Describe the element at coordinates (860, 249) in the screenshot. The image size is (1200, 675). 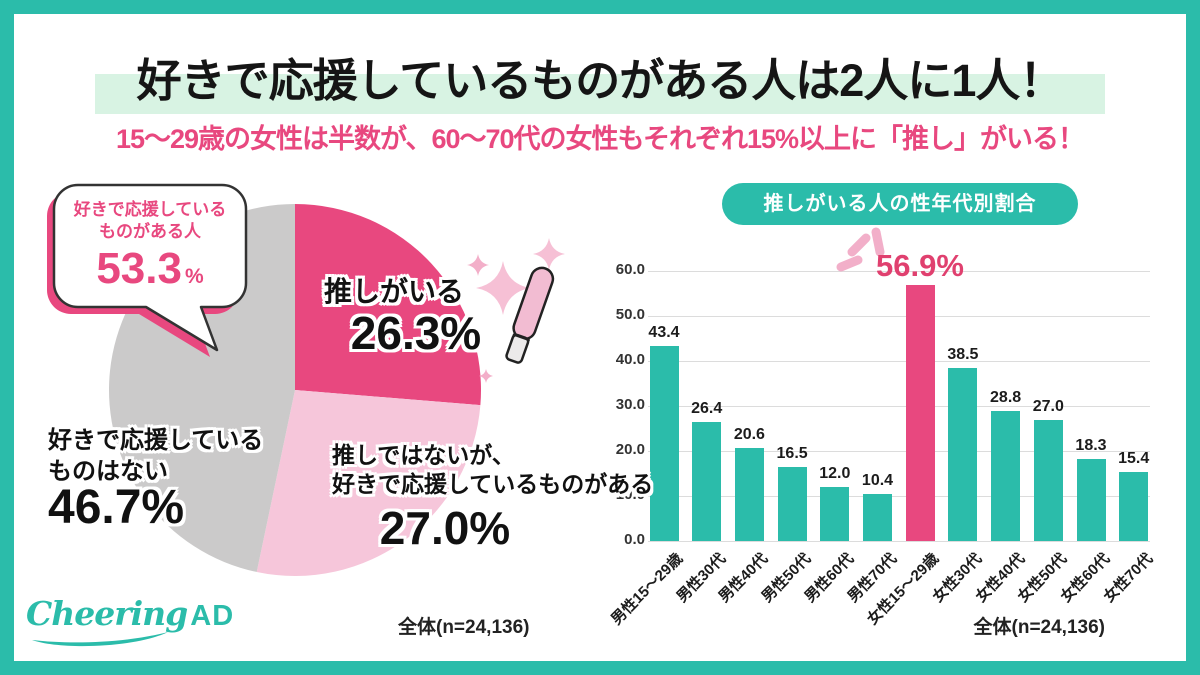
I see `emphasis-lines-icon` at that location.